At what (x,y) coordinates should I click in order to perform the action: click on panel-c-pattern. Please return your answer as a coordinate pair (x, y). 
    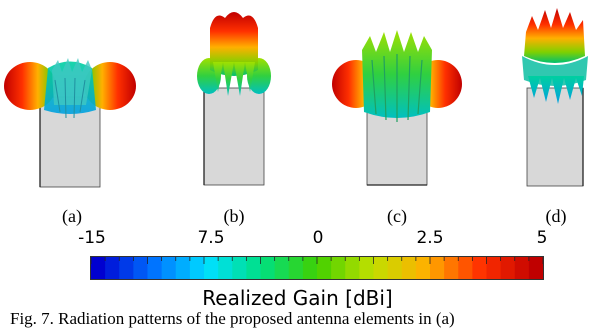
    Looking at the image, I should click on (397, 108).